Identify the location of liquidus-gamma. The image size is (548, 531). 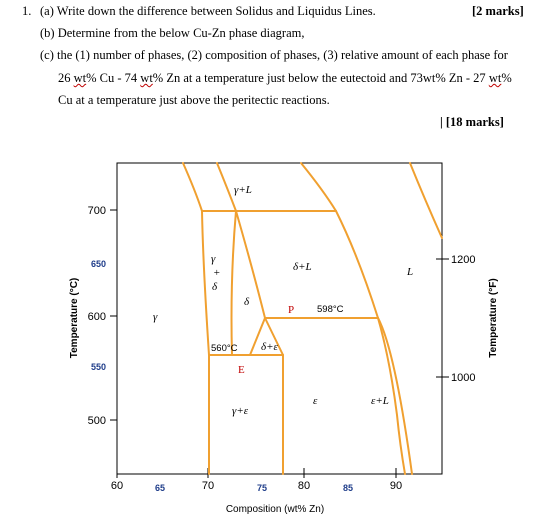
(192, 187).